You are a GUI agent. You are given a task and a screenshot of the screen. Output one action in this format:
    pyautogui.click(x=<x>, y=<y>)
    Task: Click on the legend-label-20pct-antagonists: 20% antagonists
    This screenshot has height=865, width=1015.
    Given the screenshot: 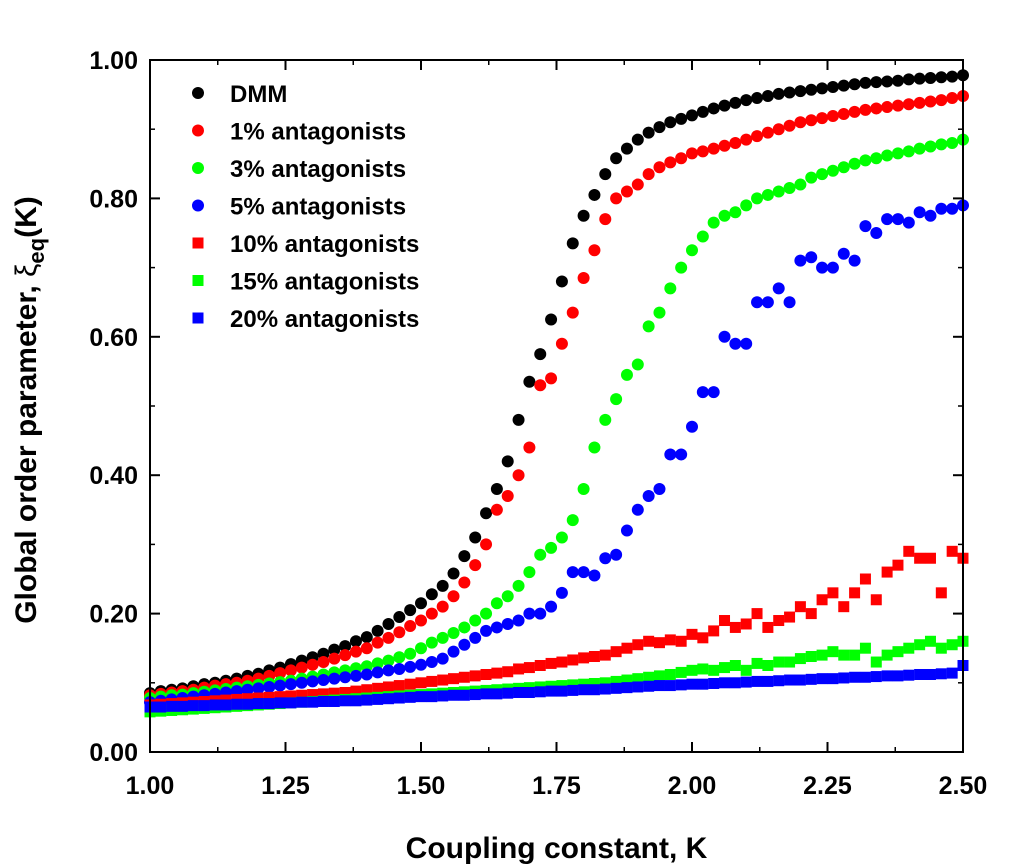 What is the action you would take?
    pyautogui.click(x=324, y=319)
    